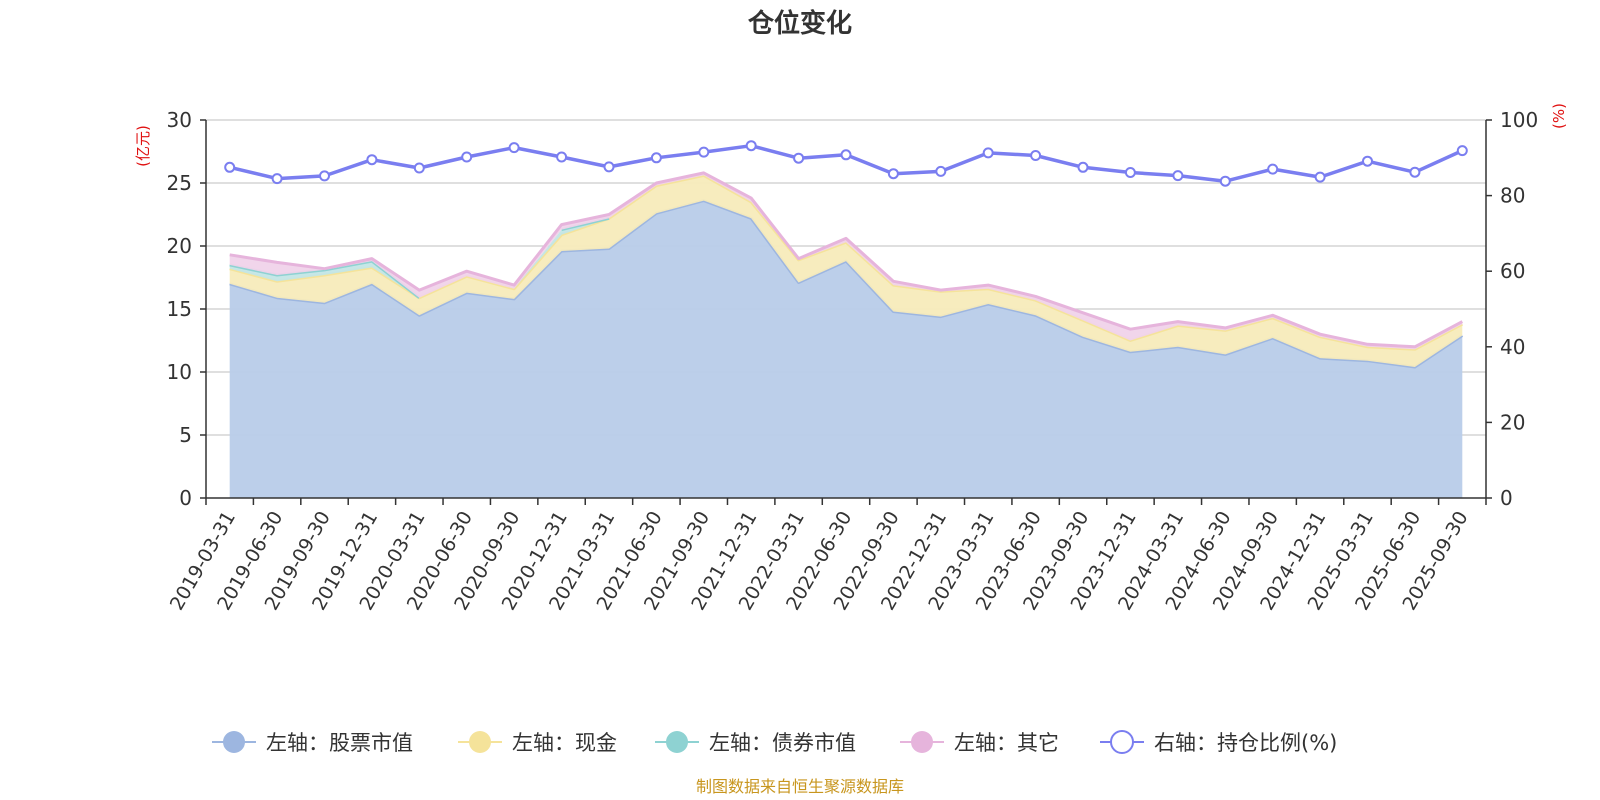  Describe the element at coordinates (799, 23) in the screenshot. I see `chart-title: 仓位变化` at that location.